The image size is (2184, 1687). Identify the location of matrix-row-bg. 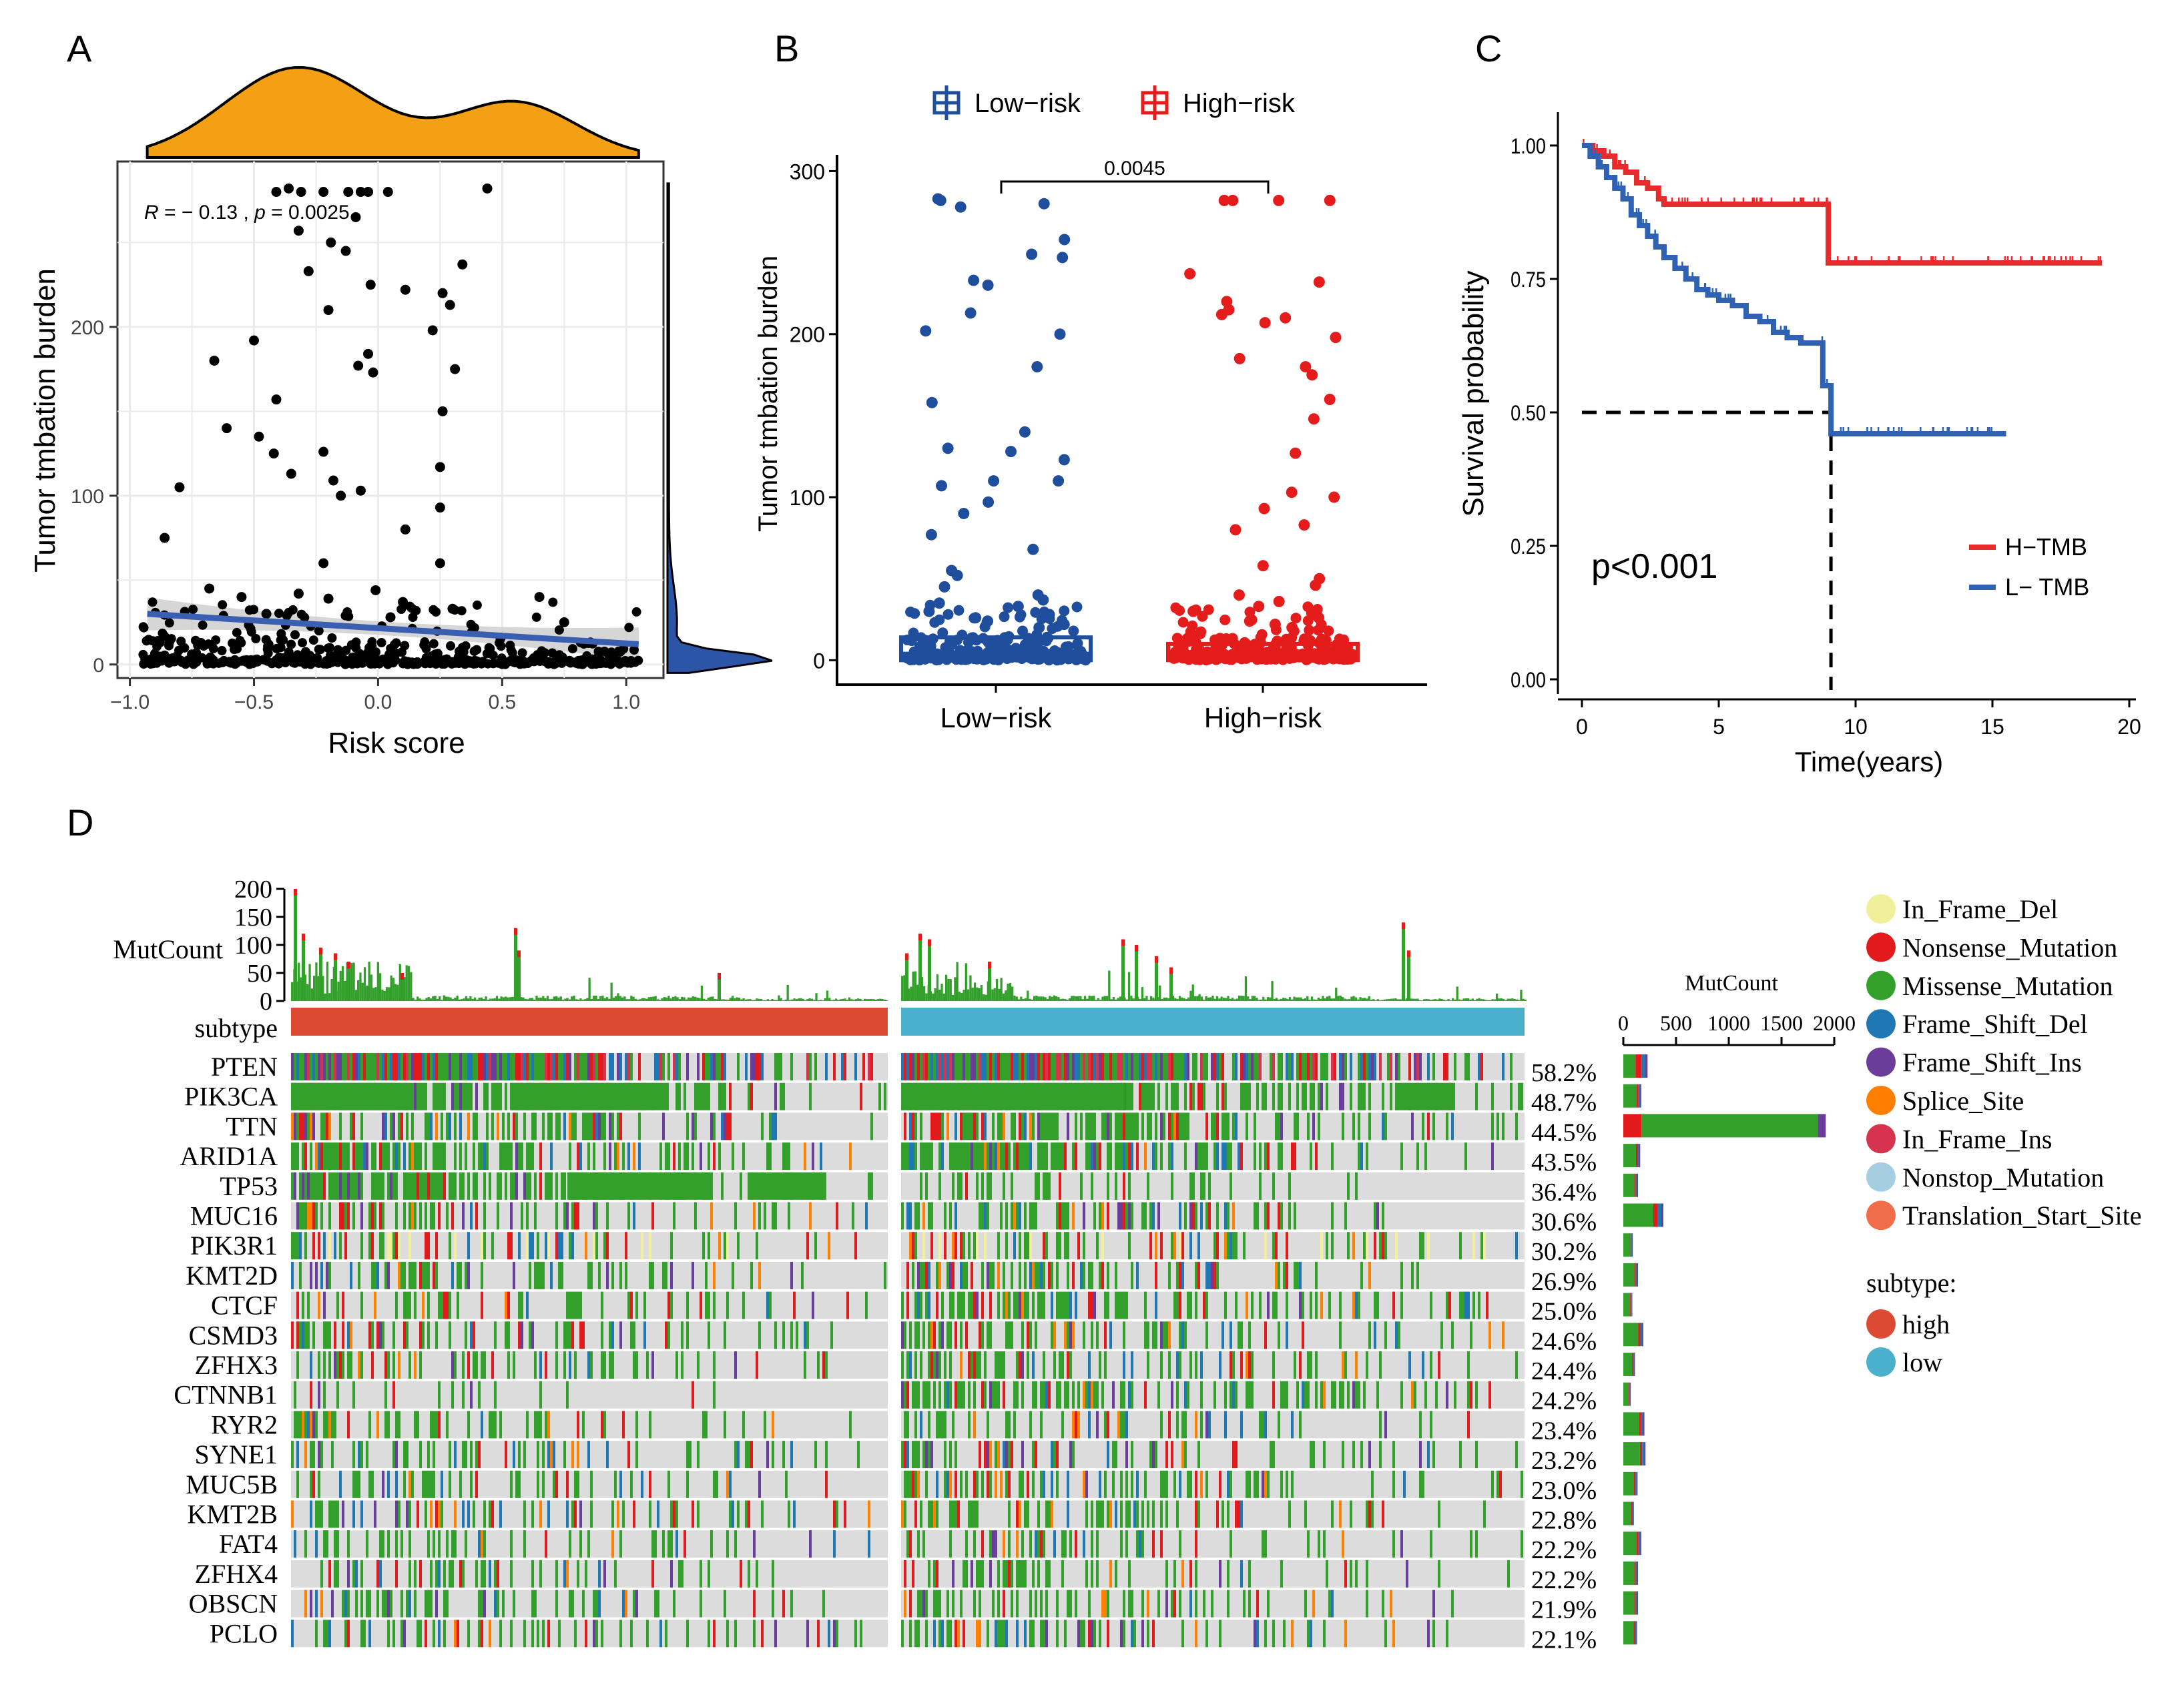
(1213, 1216).